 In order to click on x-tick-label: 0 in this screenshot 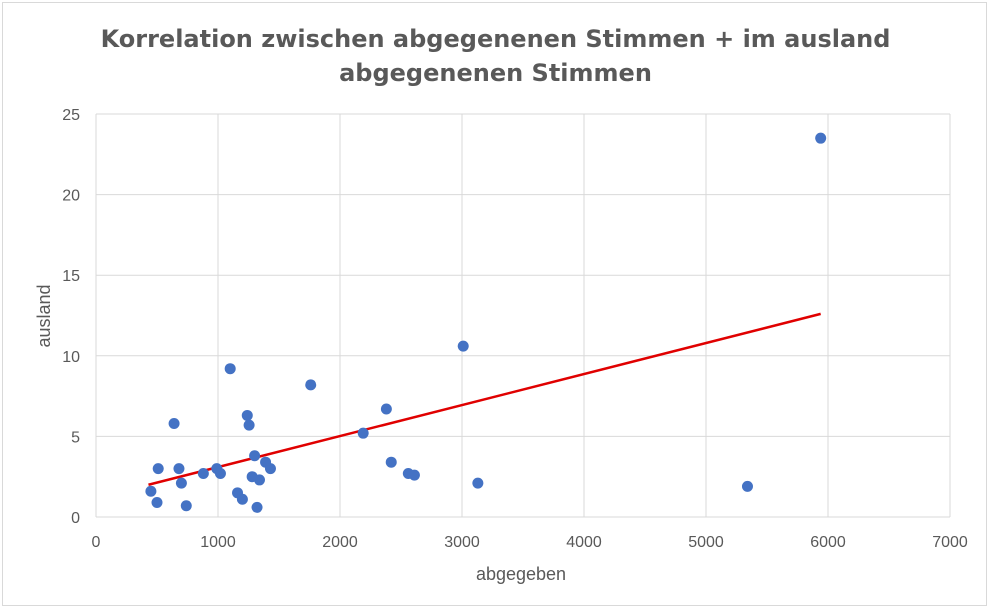, I will do `click(96, 542)`.